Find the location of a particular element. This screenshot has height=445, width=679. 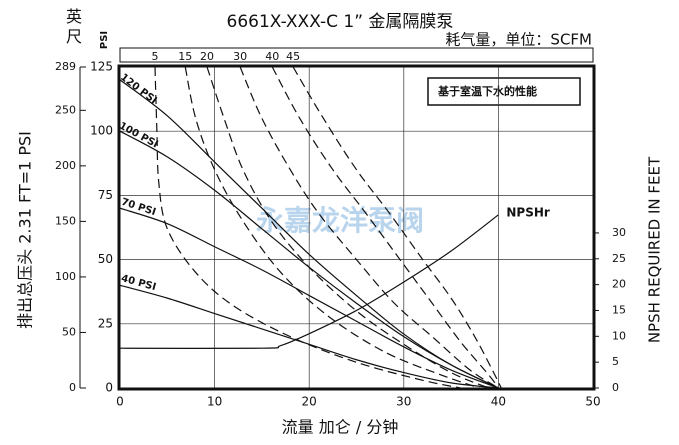

y-tick-label: 75 is located at coordinates (105, 195).